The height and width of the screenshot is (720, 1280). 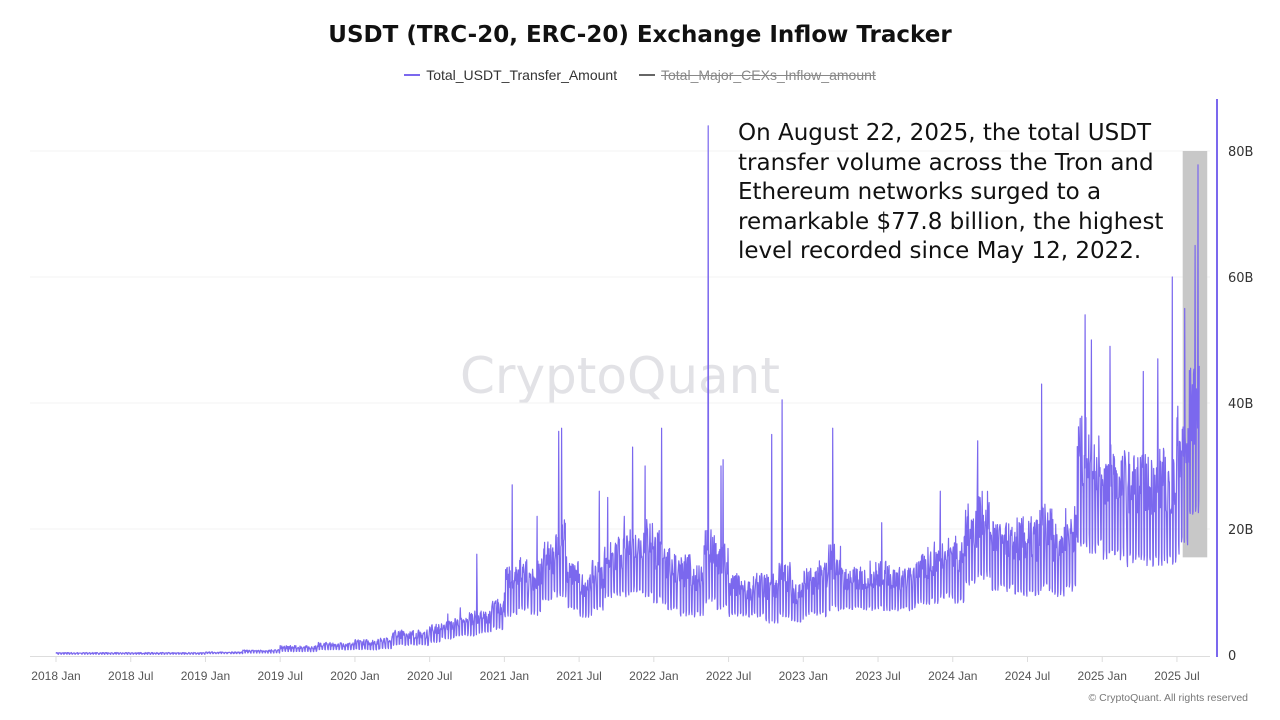 I want to click on x-tick-label: 2025 Jan, so click(x=1102, y=676).